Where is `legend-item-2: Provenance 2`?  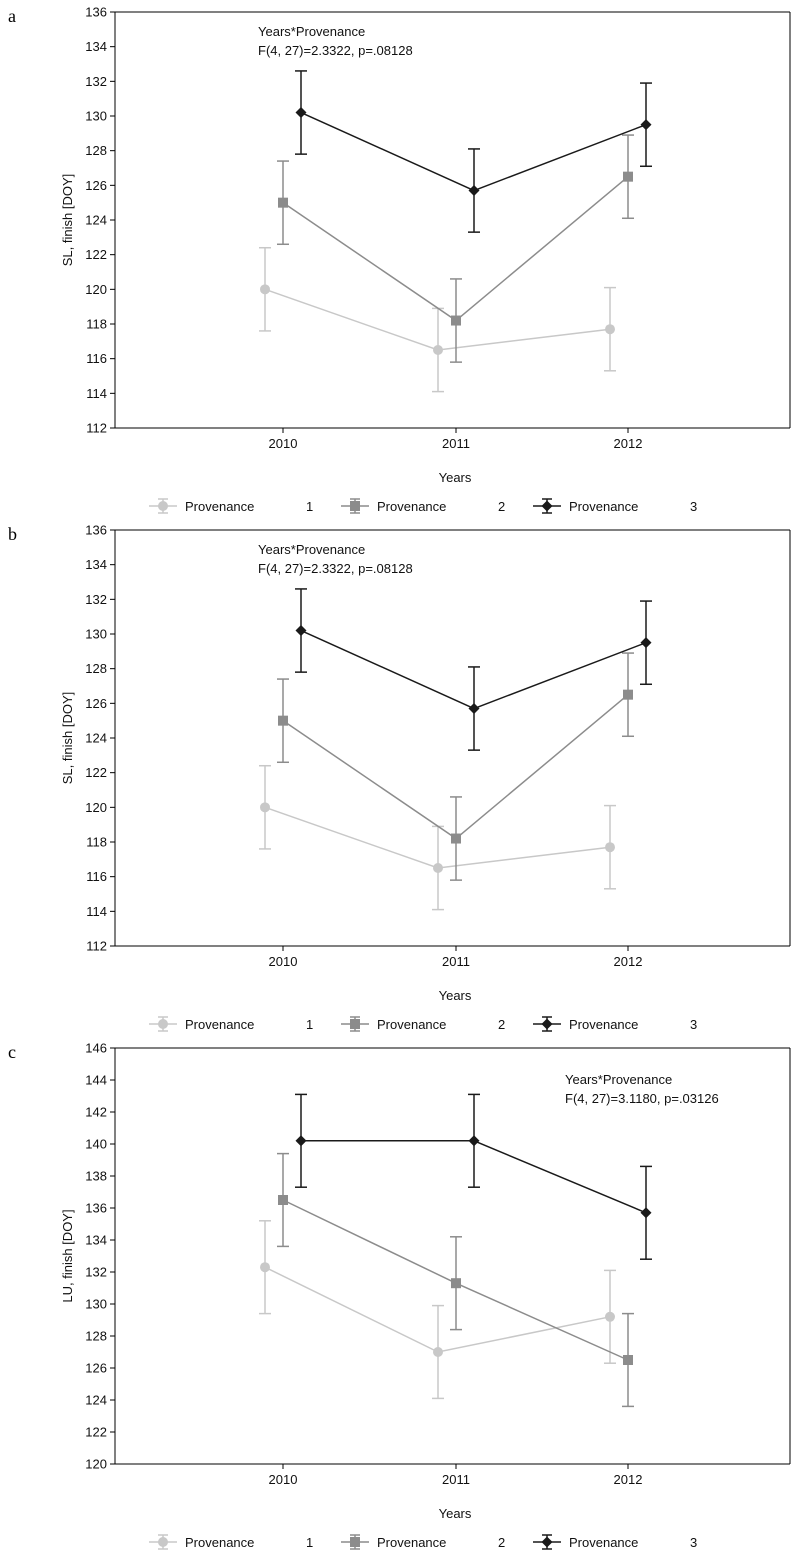
legend-item-2: Provenance 2 is located at coordinates (423, 506).